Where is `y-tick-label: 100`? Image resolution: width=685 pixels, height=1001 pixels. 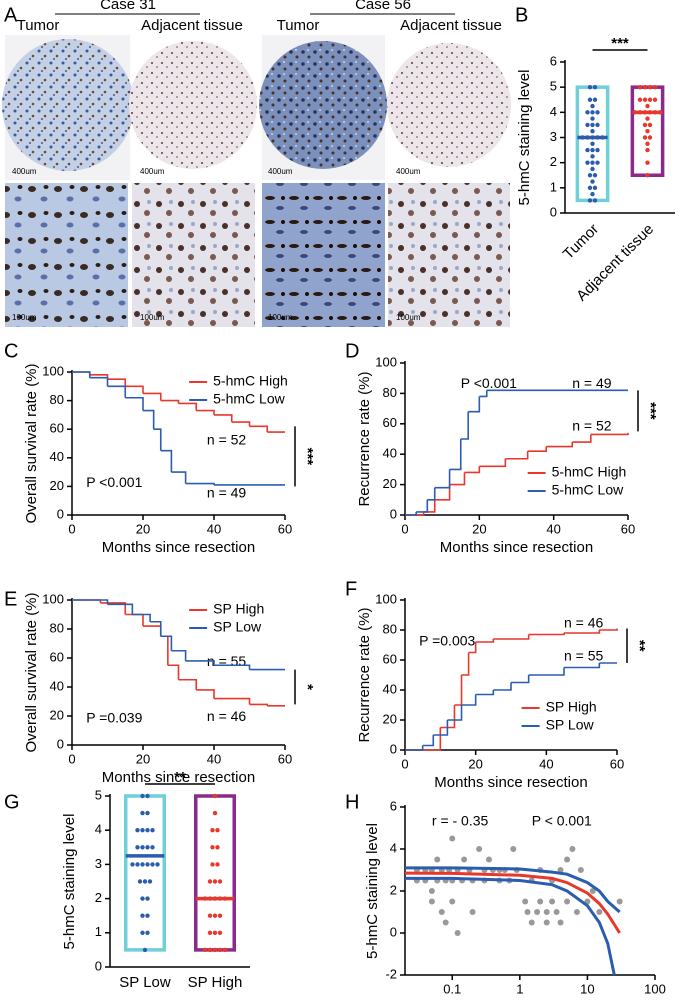
y-tick-label: 100 is located at coordinates (386, 598).